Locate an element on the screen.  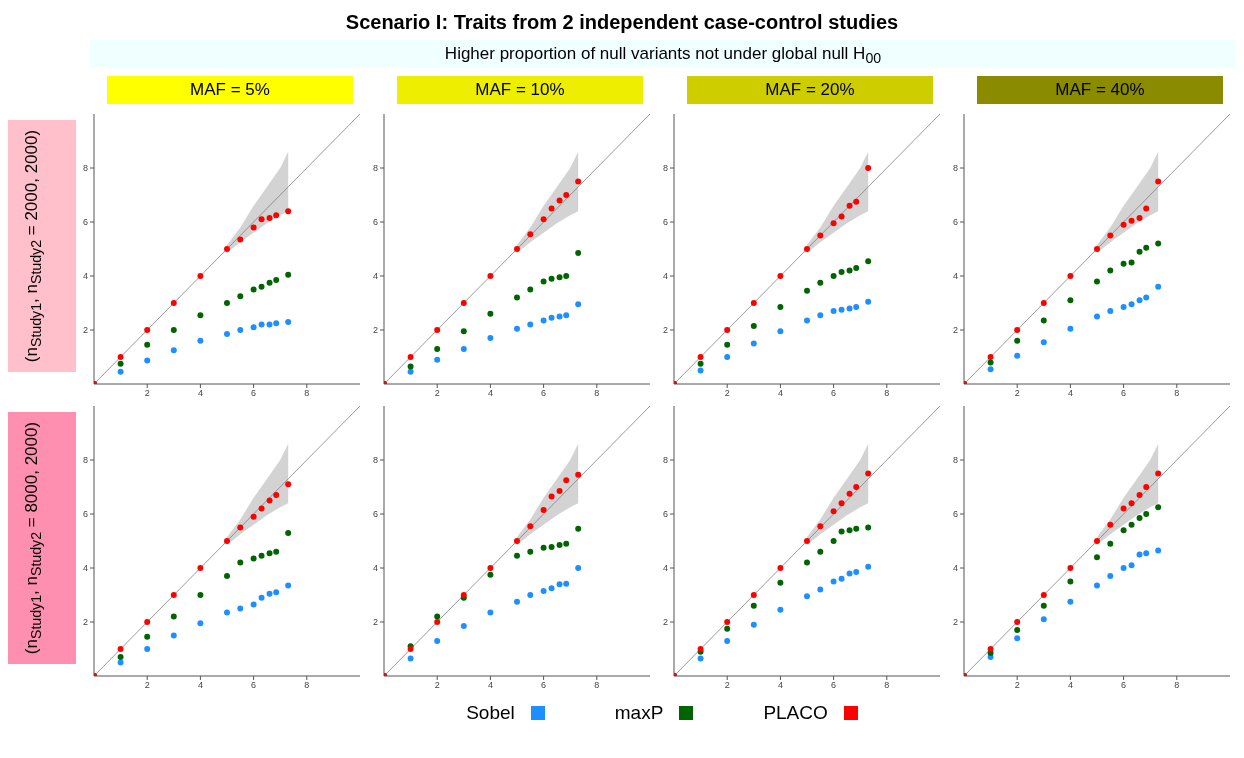
line-series is located at coordinates (227, 249).